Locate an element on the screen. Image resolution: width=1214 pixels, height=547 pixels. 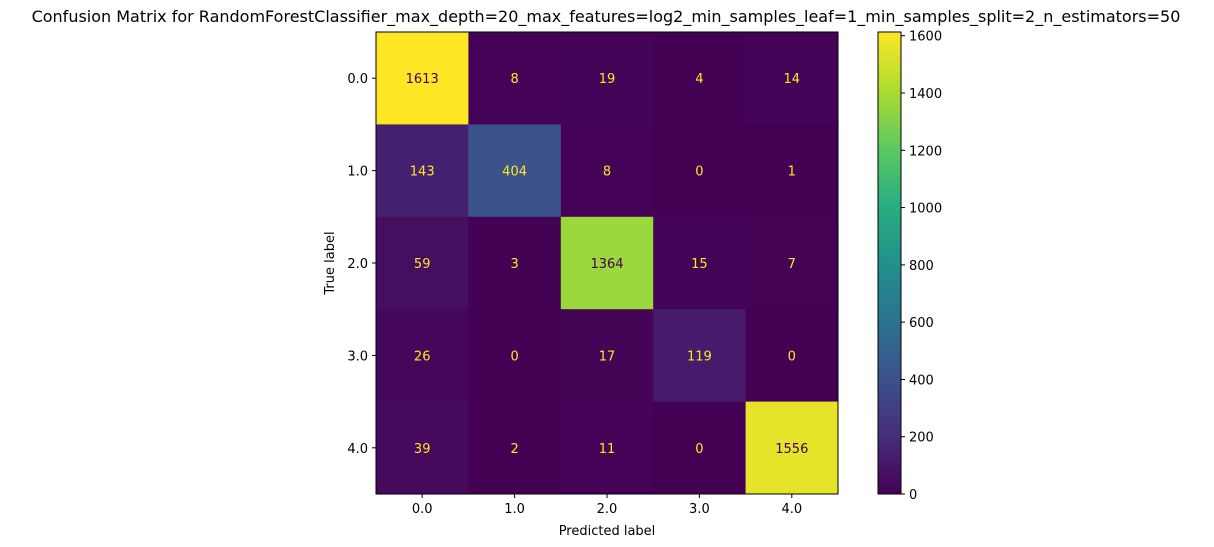
cell-value-label: 1364 is located at coordinates (606, 264).